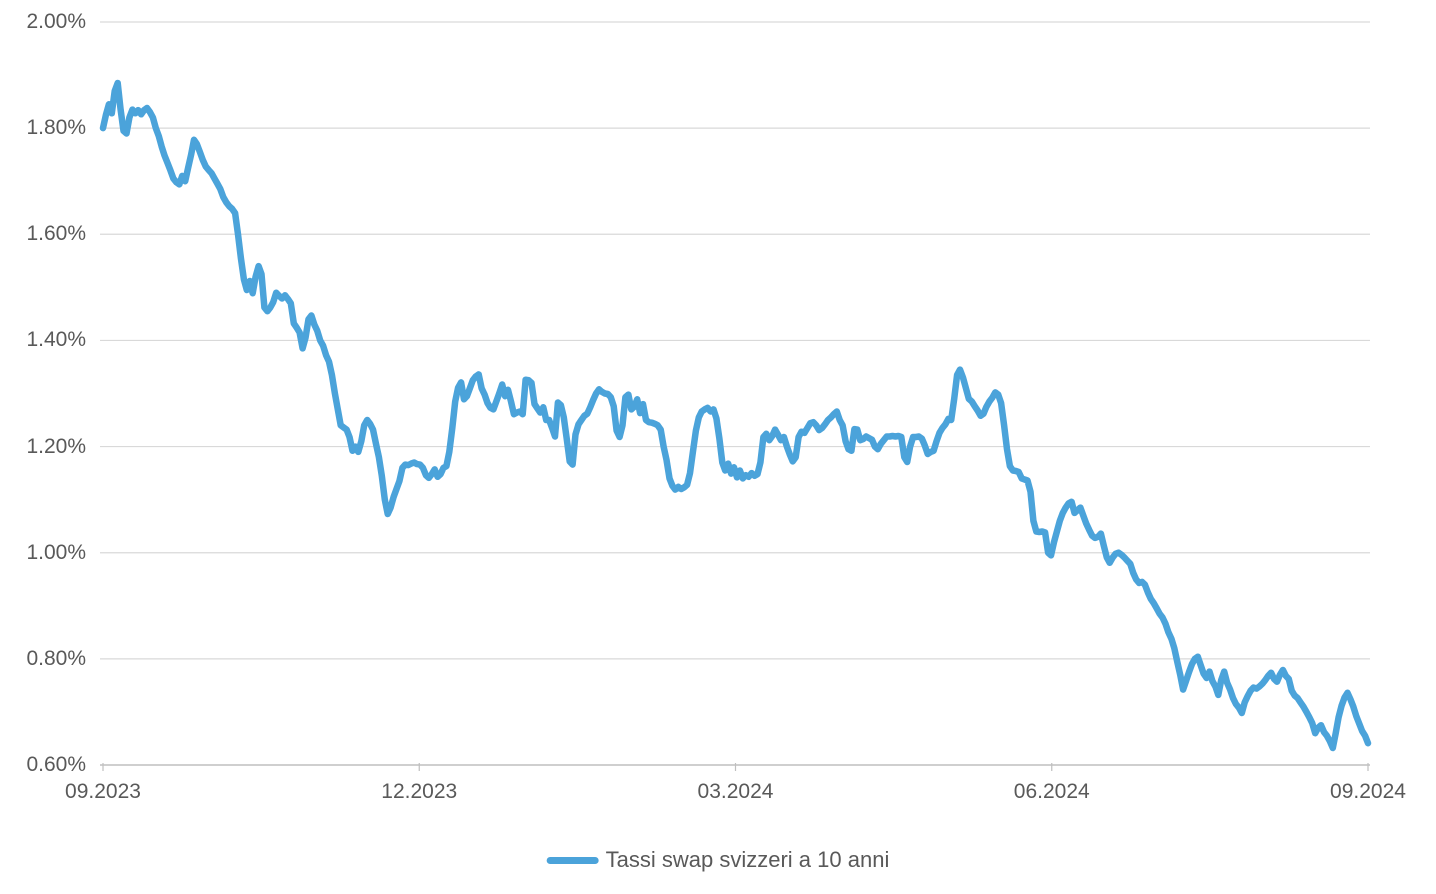  What do you see at coordinates (735, 767) in the screenshot?
I see `x-axis-ticks` at bounding box center [735, 767].